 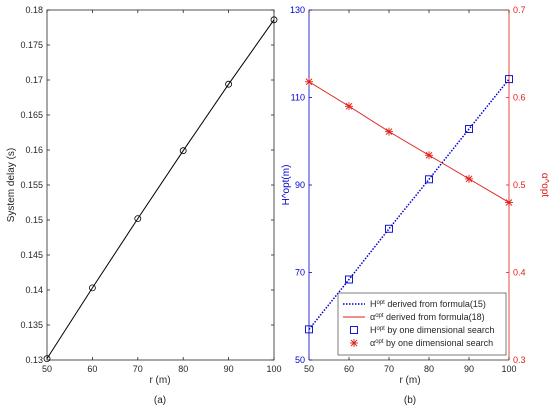 I want to click on legend-label-h-formula-main: H, so click(x=373, y=304).